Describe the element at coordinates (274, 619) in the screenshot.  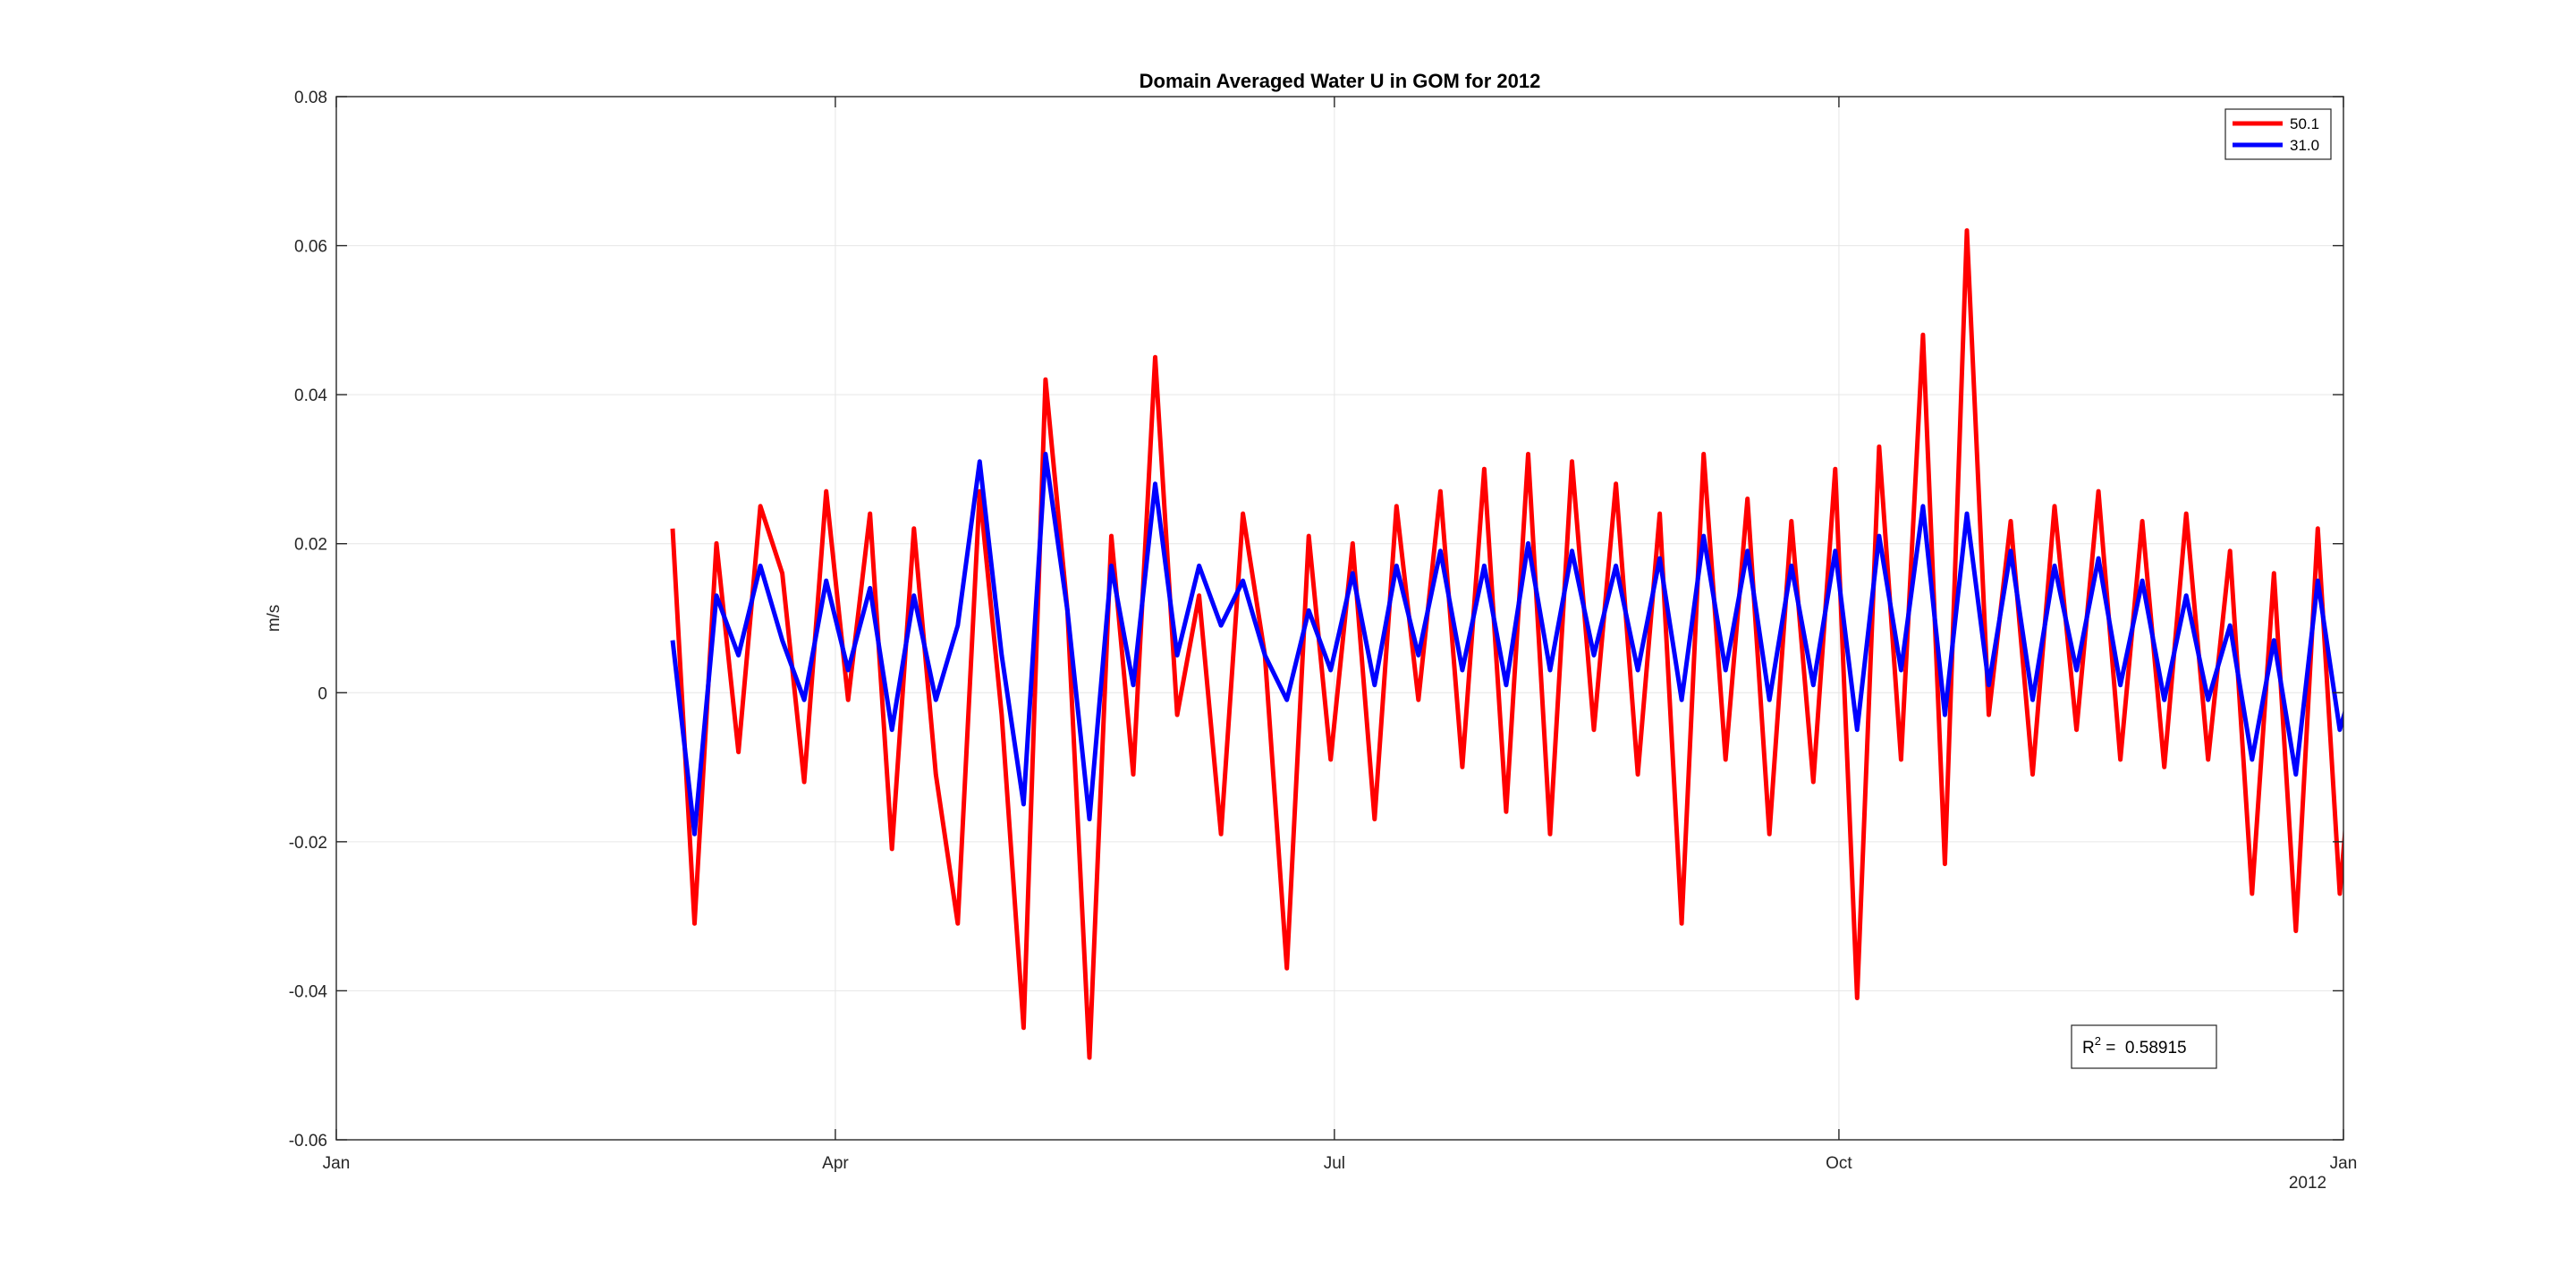
I see `y-axis-label: m/s` at that location.